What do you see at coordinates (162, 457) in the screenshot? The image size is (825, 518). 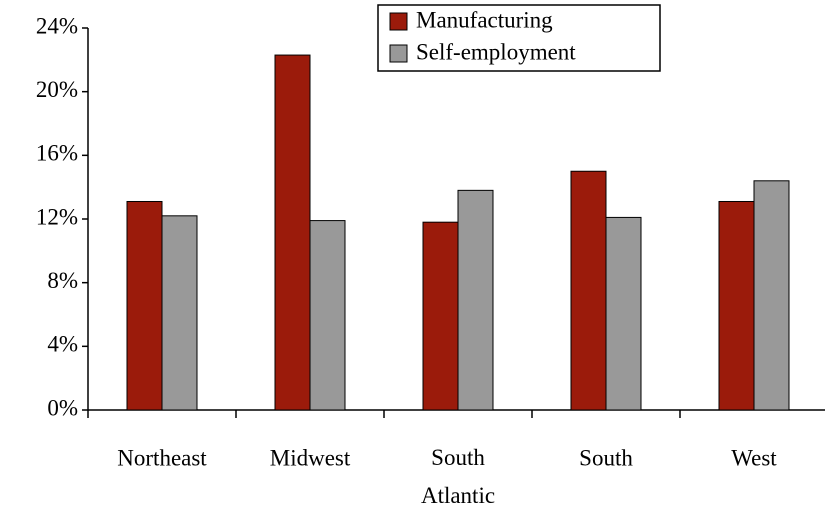 I see `x-tick-label: Northeast` at bounding box center [162, 457].